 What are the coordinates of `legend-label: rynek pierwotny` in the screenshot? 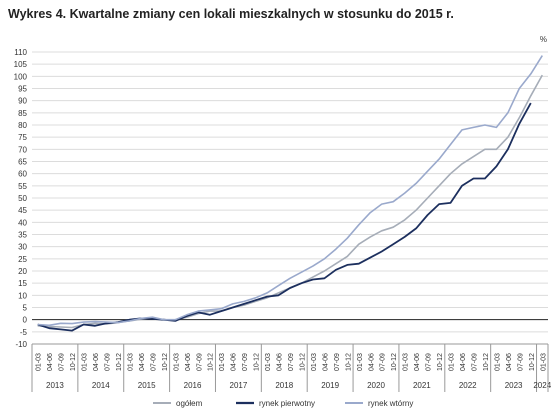 It's located at (287, 403).